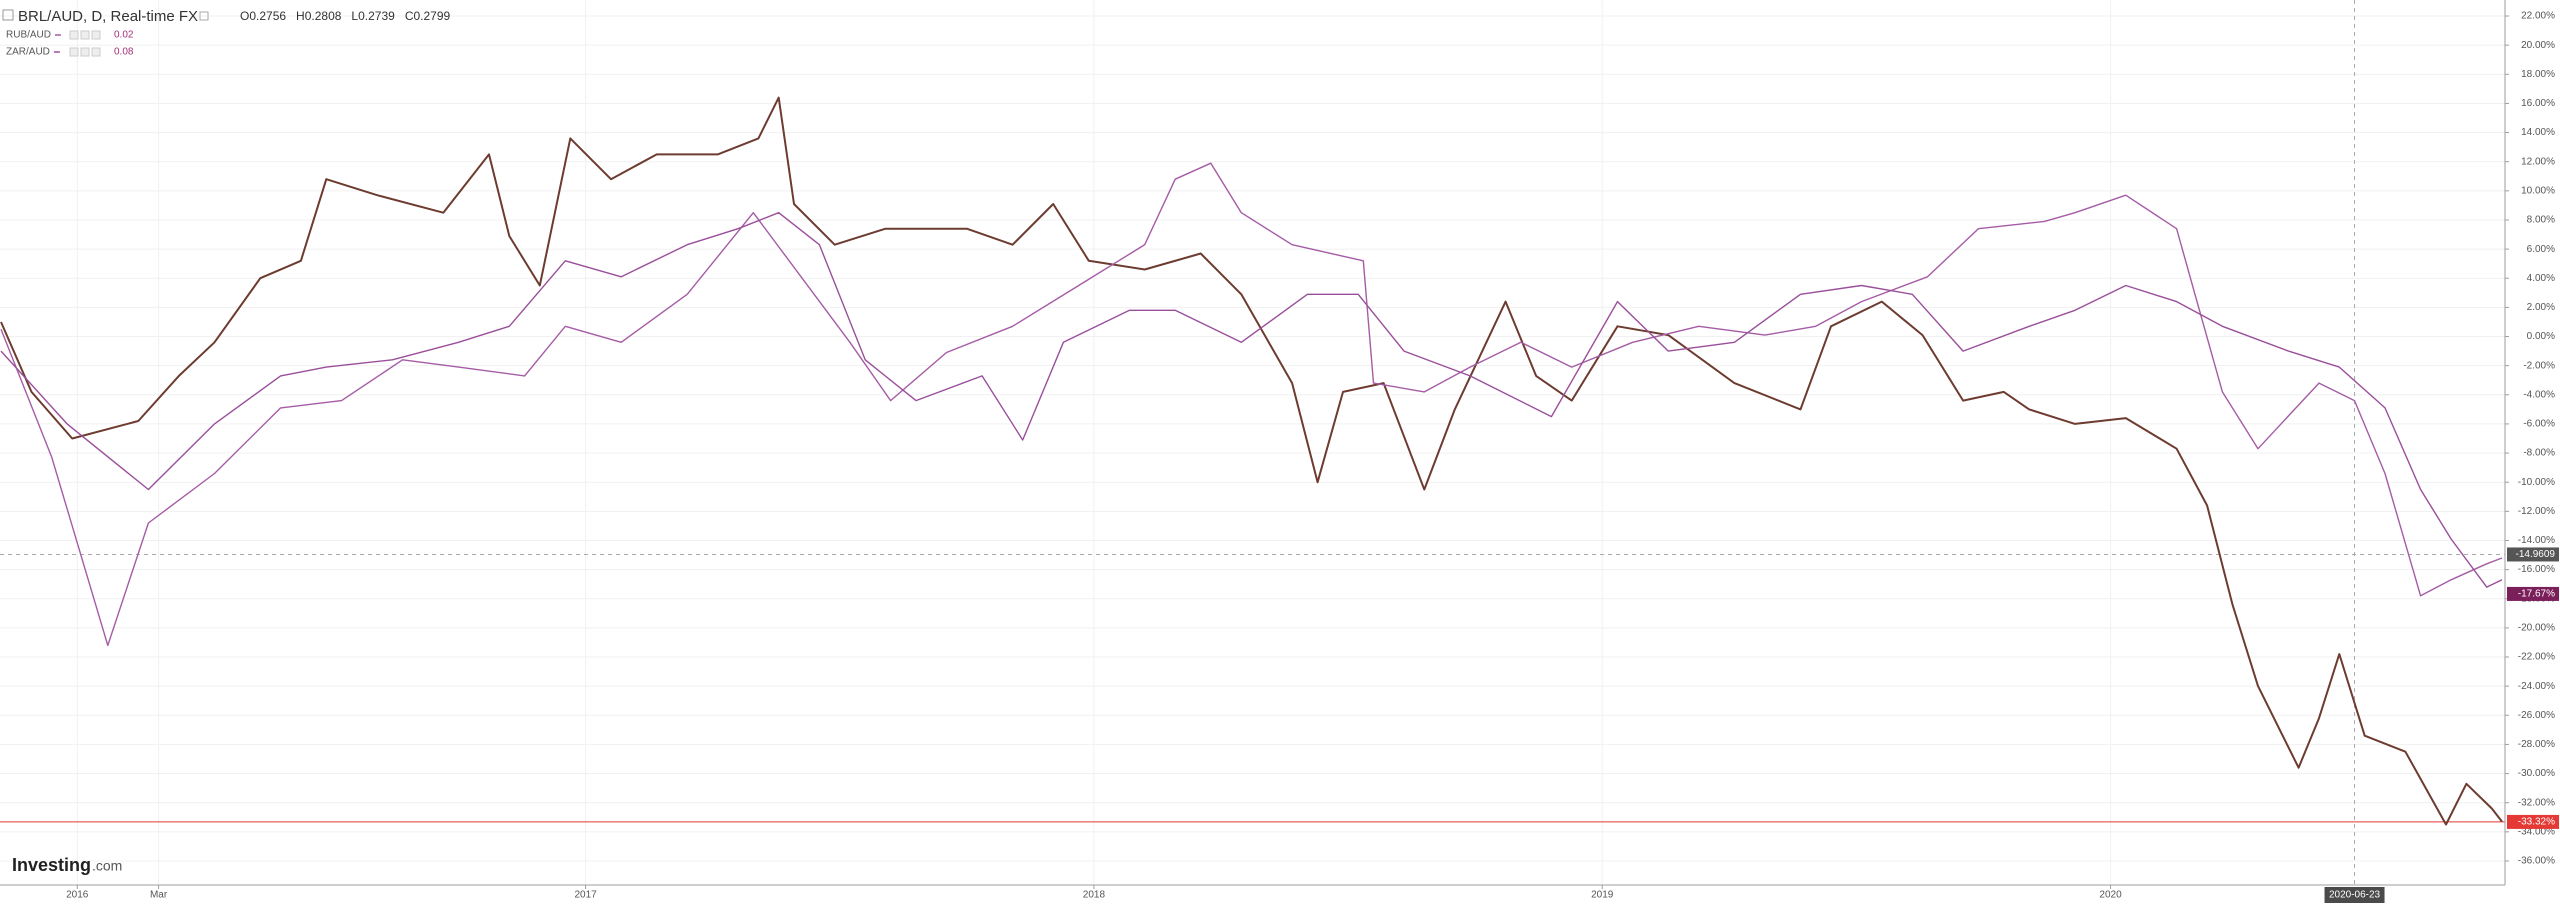 The image size is (2560, 904). I want to click on crosshair-x-box, so click(2354, 895).